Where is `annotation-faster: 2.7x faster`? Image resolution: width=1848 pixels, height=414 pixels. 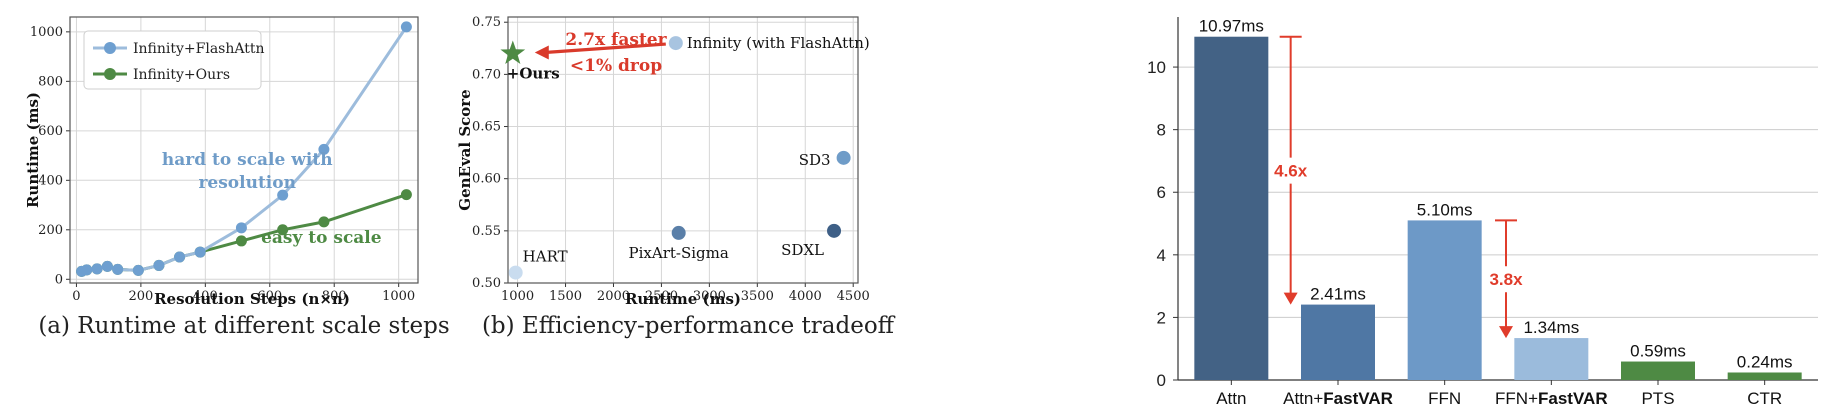 annotation-faster: 2.7x faster is located at coordinates (616, 40).